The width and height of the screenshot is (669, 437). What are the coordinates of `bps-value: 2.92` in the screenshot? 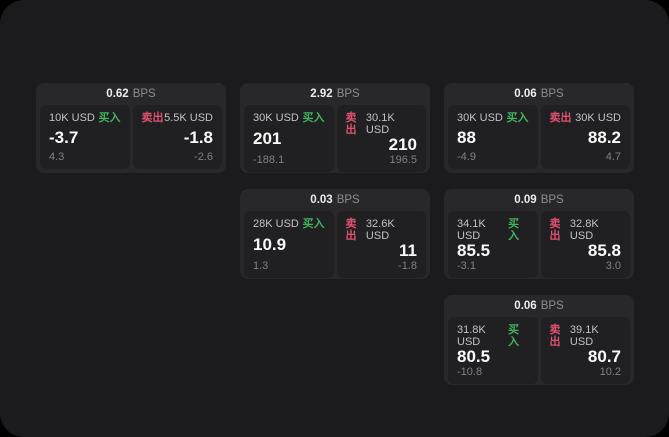 It's located at (321, 94).